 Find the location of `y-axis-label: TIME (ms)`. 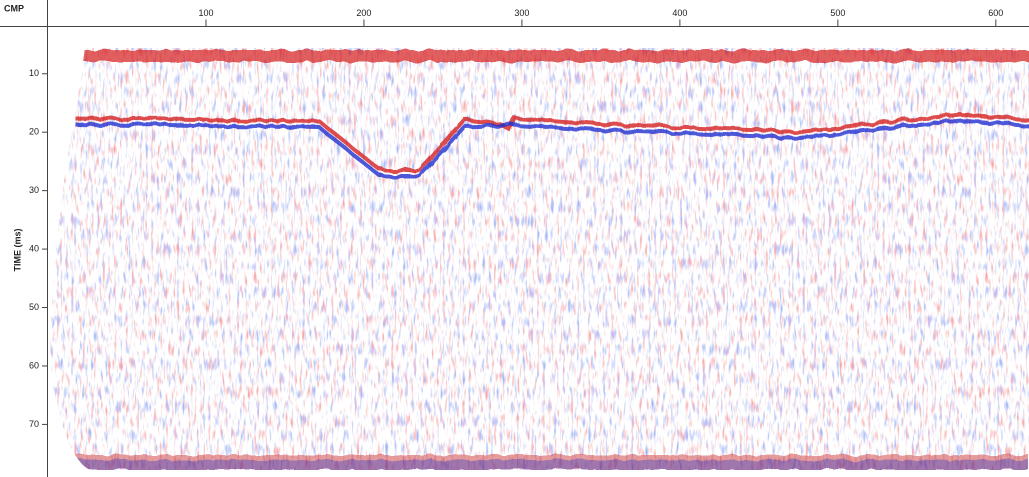

y-axis-label: TIME (ms) is located at coordinates (17, 249).